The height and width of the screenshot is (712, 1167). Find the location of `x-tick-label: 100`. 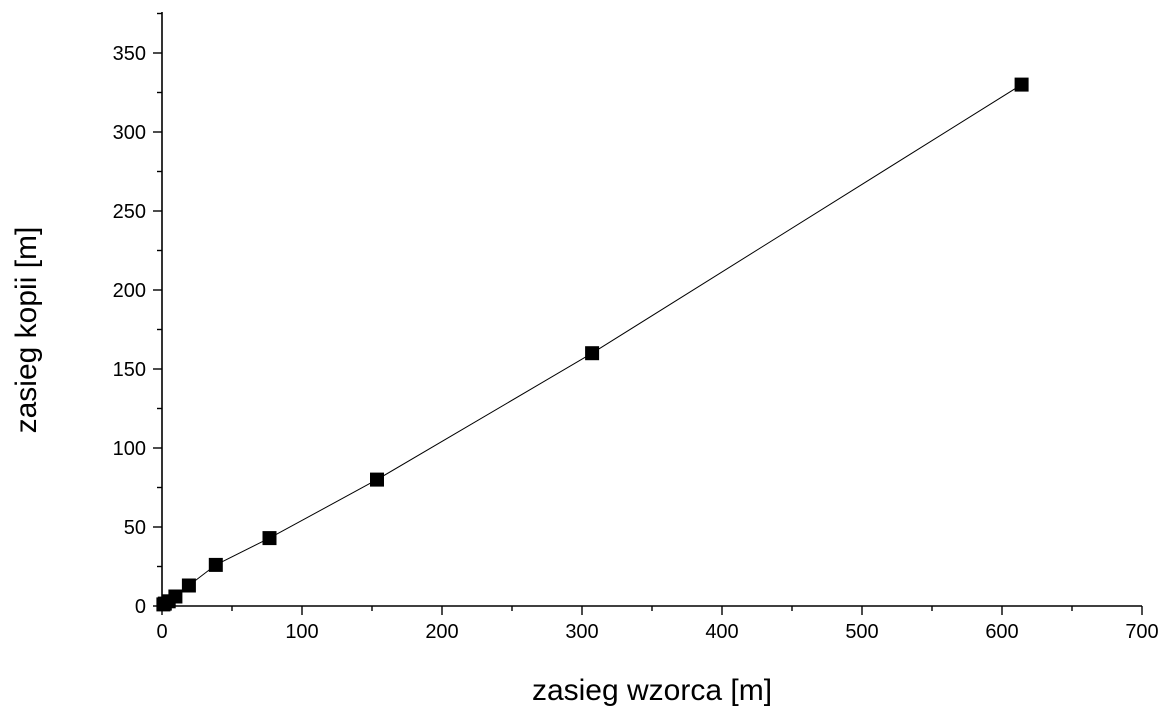

x-tick-label: 100 is located at coordinates (301, 632).